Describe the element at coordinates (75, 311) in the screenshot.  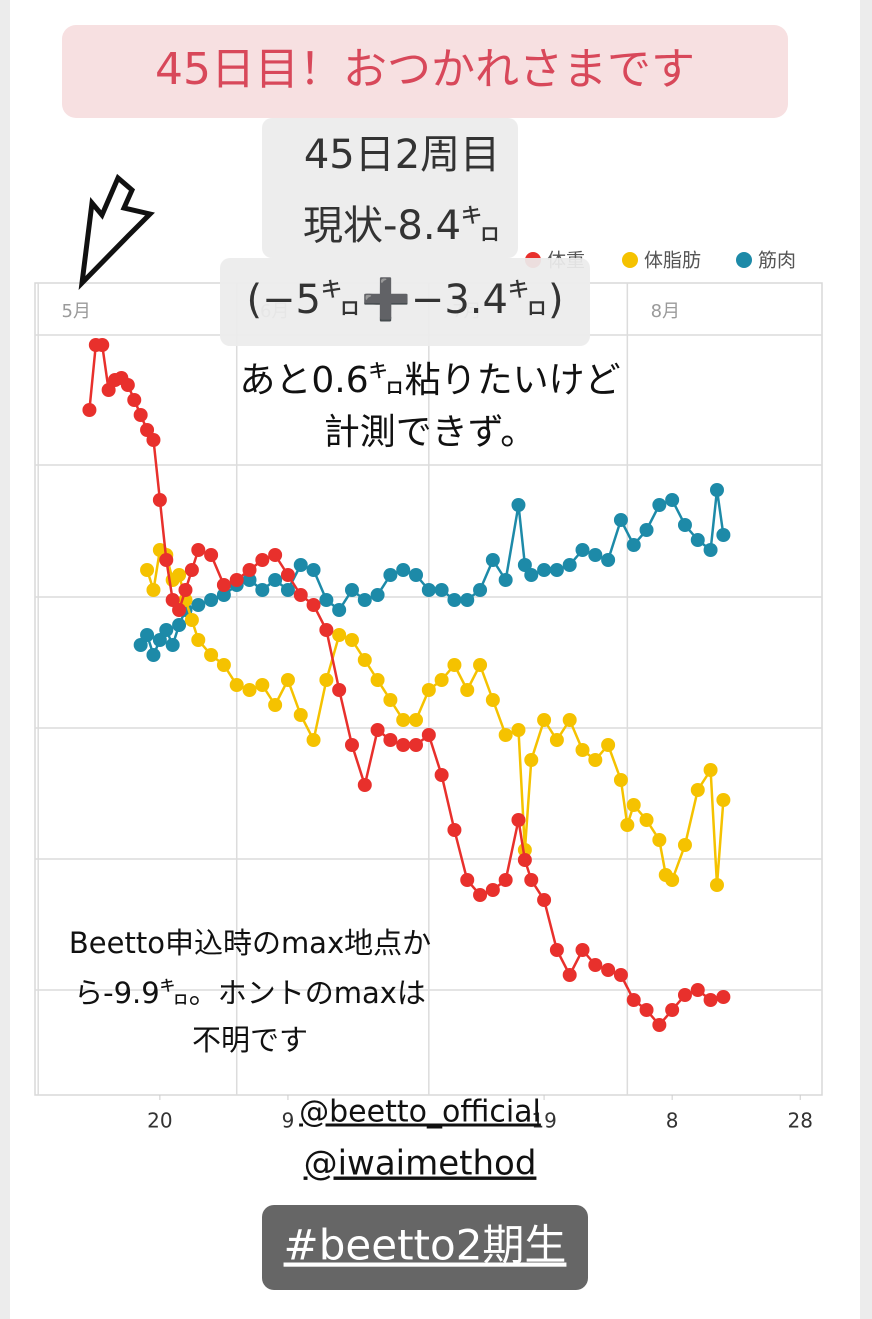
I see `month-label: 5月` at that location.